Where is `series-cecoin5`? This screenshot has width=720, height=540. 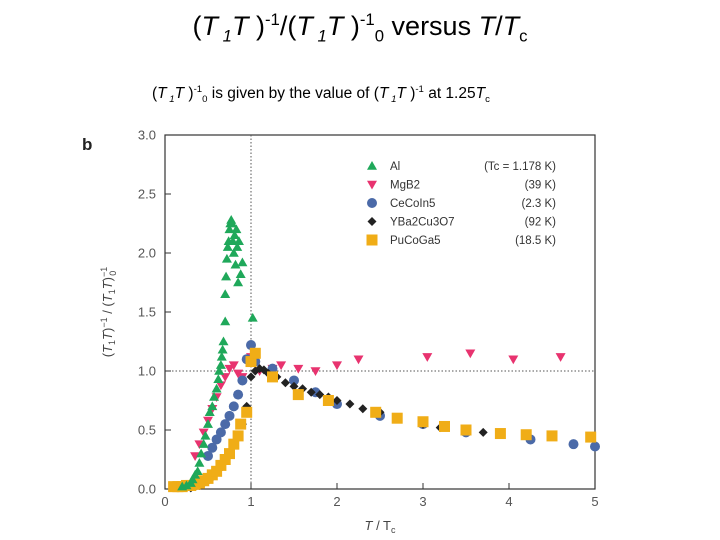
series-cecoin5 is located at coordinates (401, 400).